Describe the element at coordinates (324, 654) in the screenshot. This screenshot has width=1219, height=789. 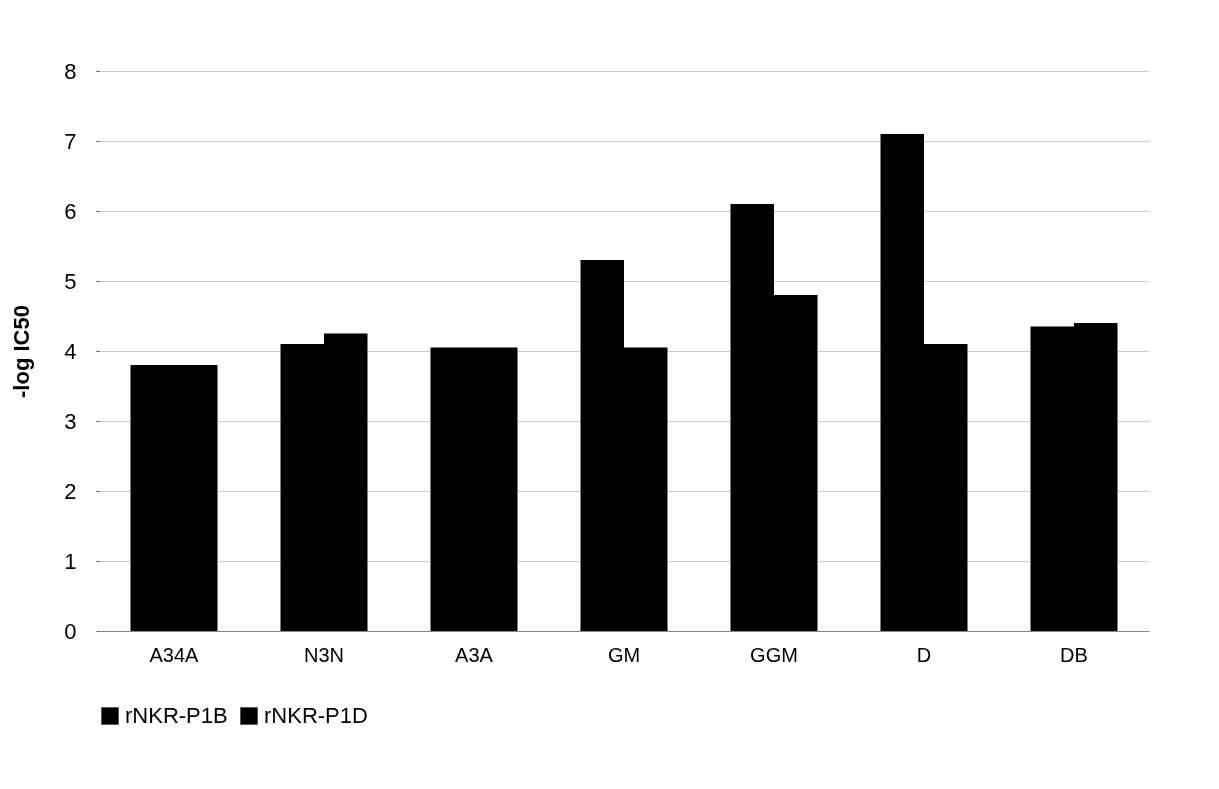
I see `x-tick-label: N3N` at that location.